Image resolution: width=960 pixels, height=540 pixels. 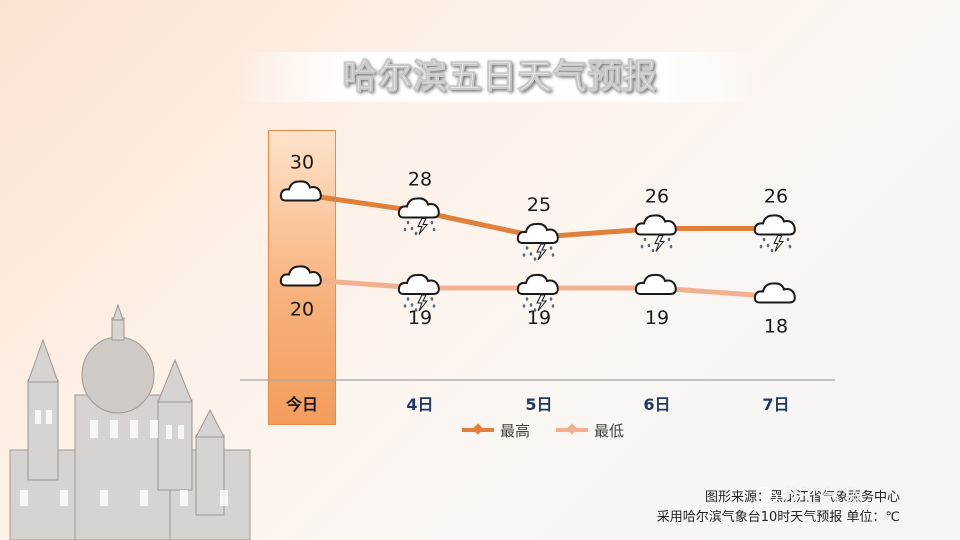 I want to click on watermark: 龙江气象, so click(x=822, y=498).